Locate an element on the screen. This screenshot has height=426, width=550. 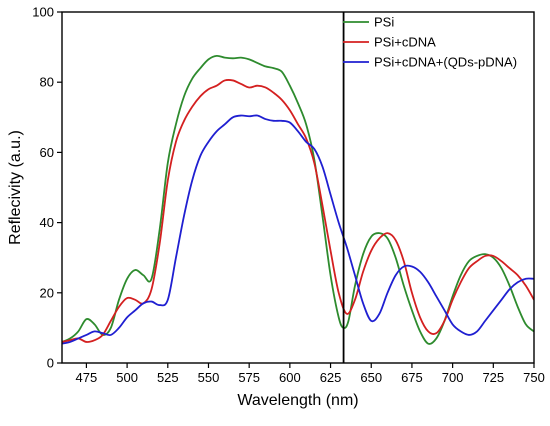
x-tick-label: 600 is located at coordinates (290, 377).